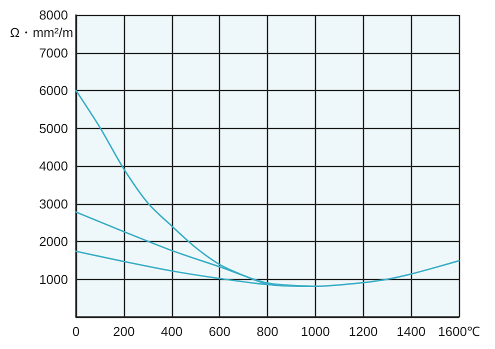  What do you see at coordinates (76, 331) in the screenshot?
I see `x-tick-label: 0` at bounding box center [76, 331].